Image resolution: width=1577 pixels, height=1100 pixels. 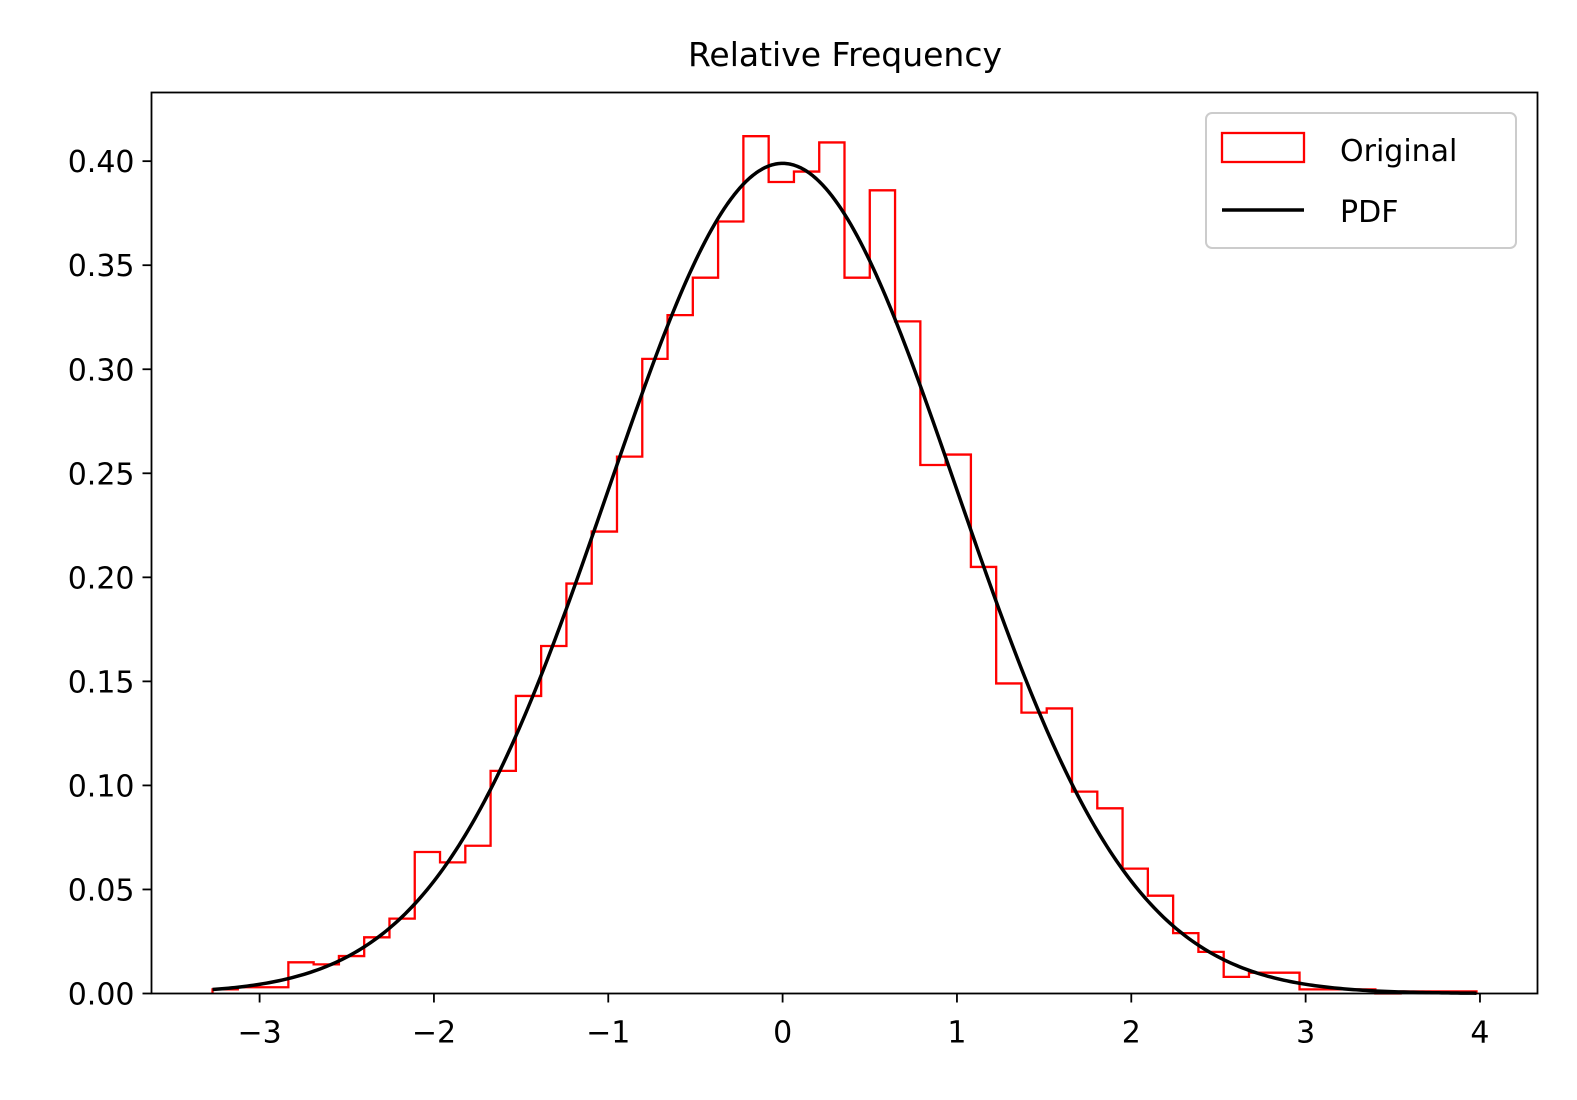 What do you see at coordinates (101, 890) in the screenshot?
I see `y-tick-label: 0.05` at bounding box center [101, 890].